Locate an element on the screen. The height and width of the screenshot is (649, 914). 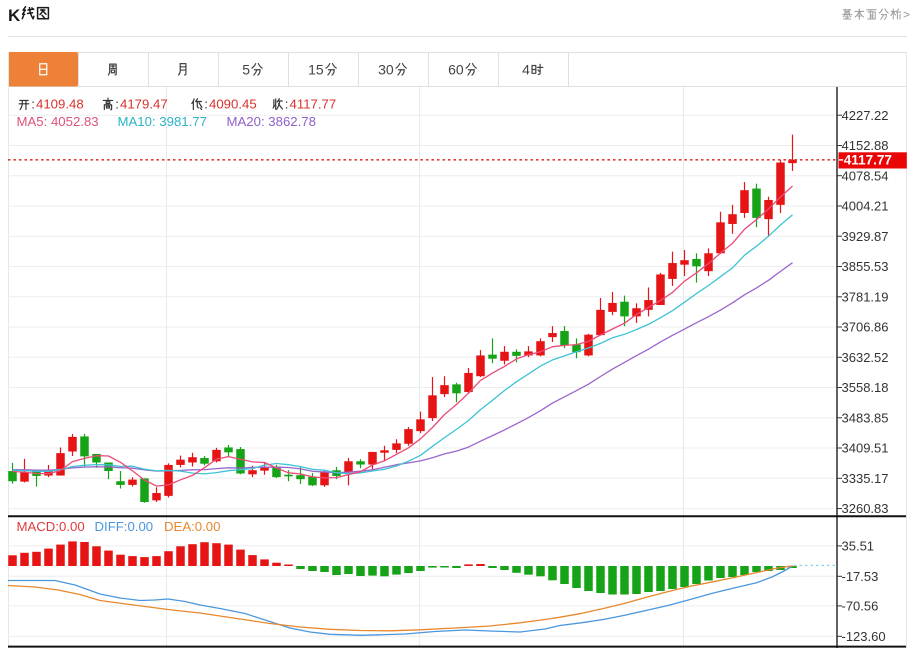
svg-text: 35.51 is located at coordinates (858, 546).